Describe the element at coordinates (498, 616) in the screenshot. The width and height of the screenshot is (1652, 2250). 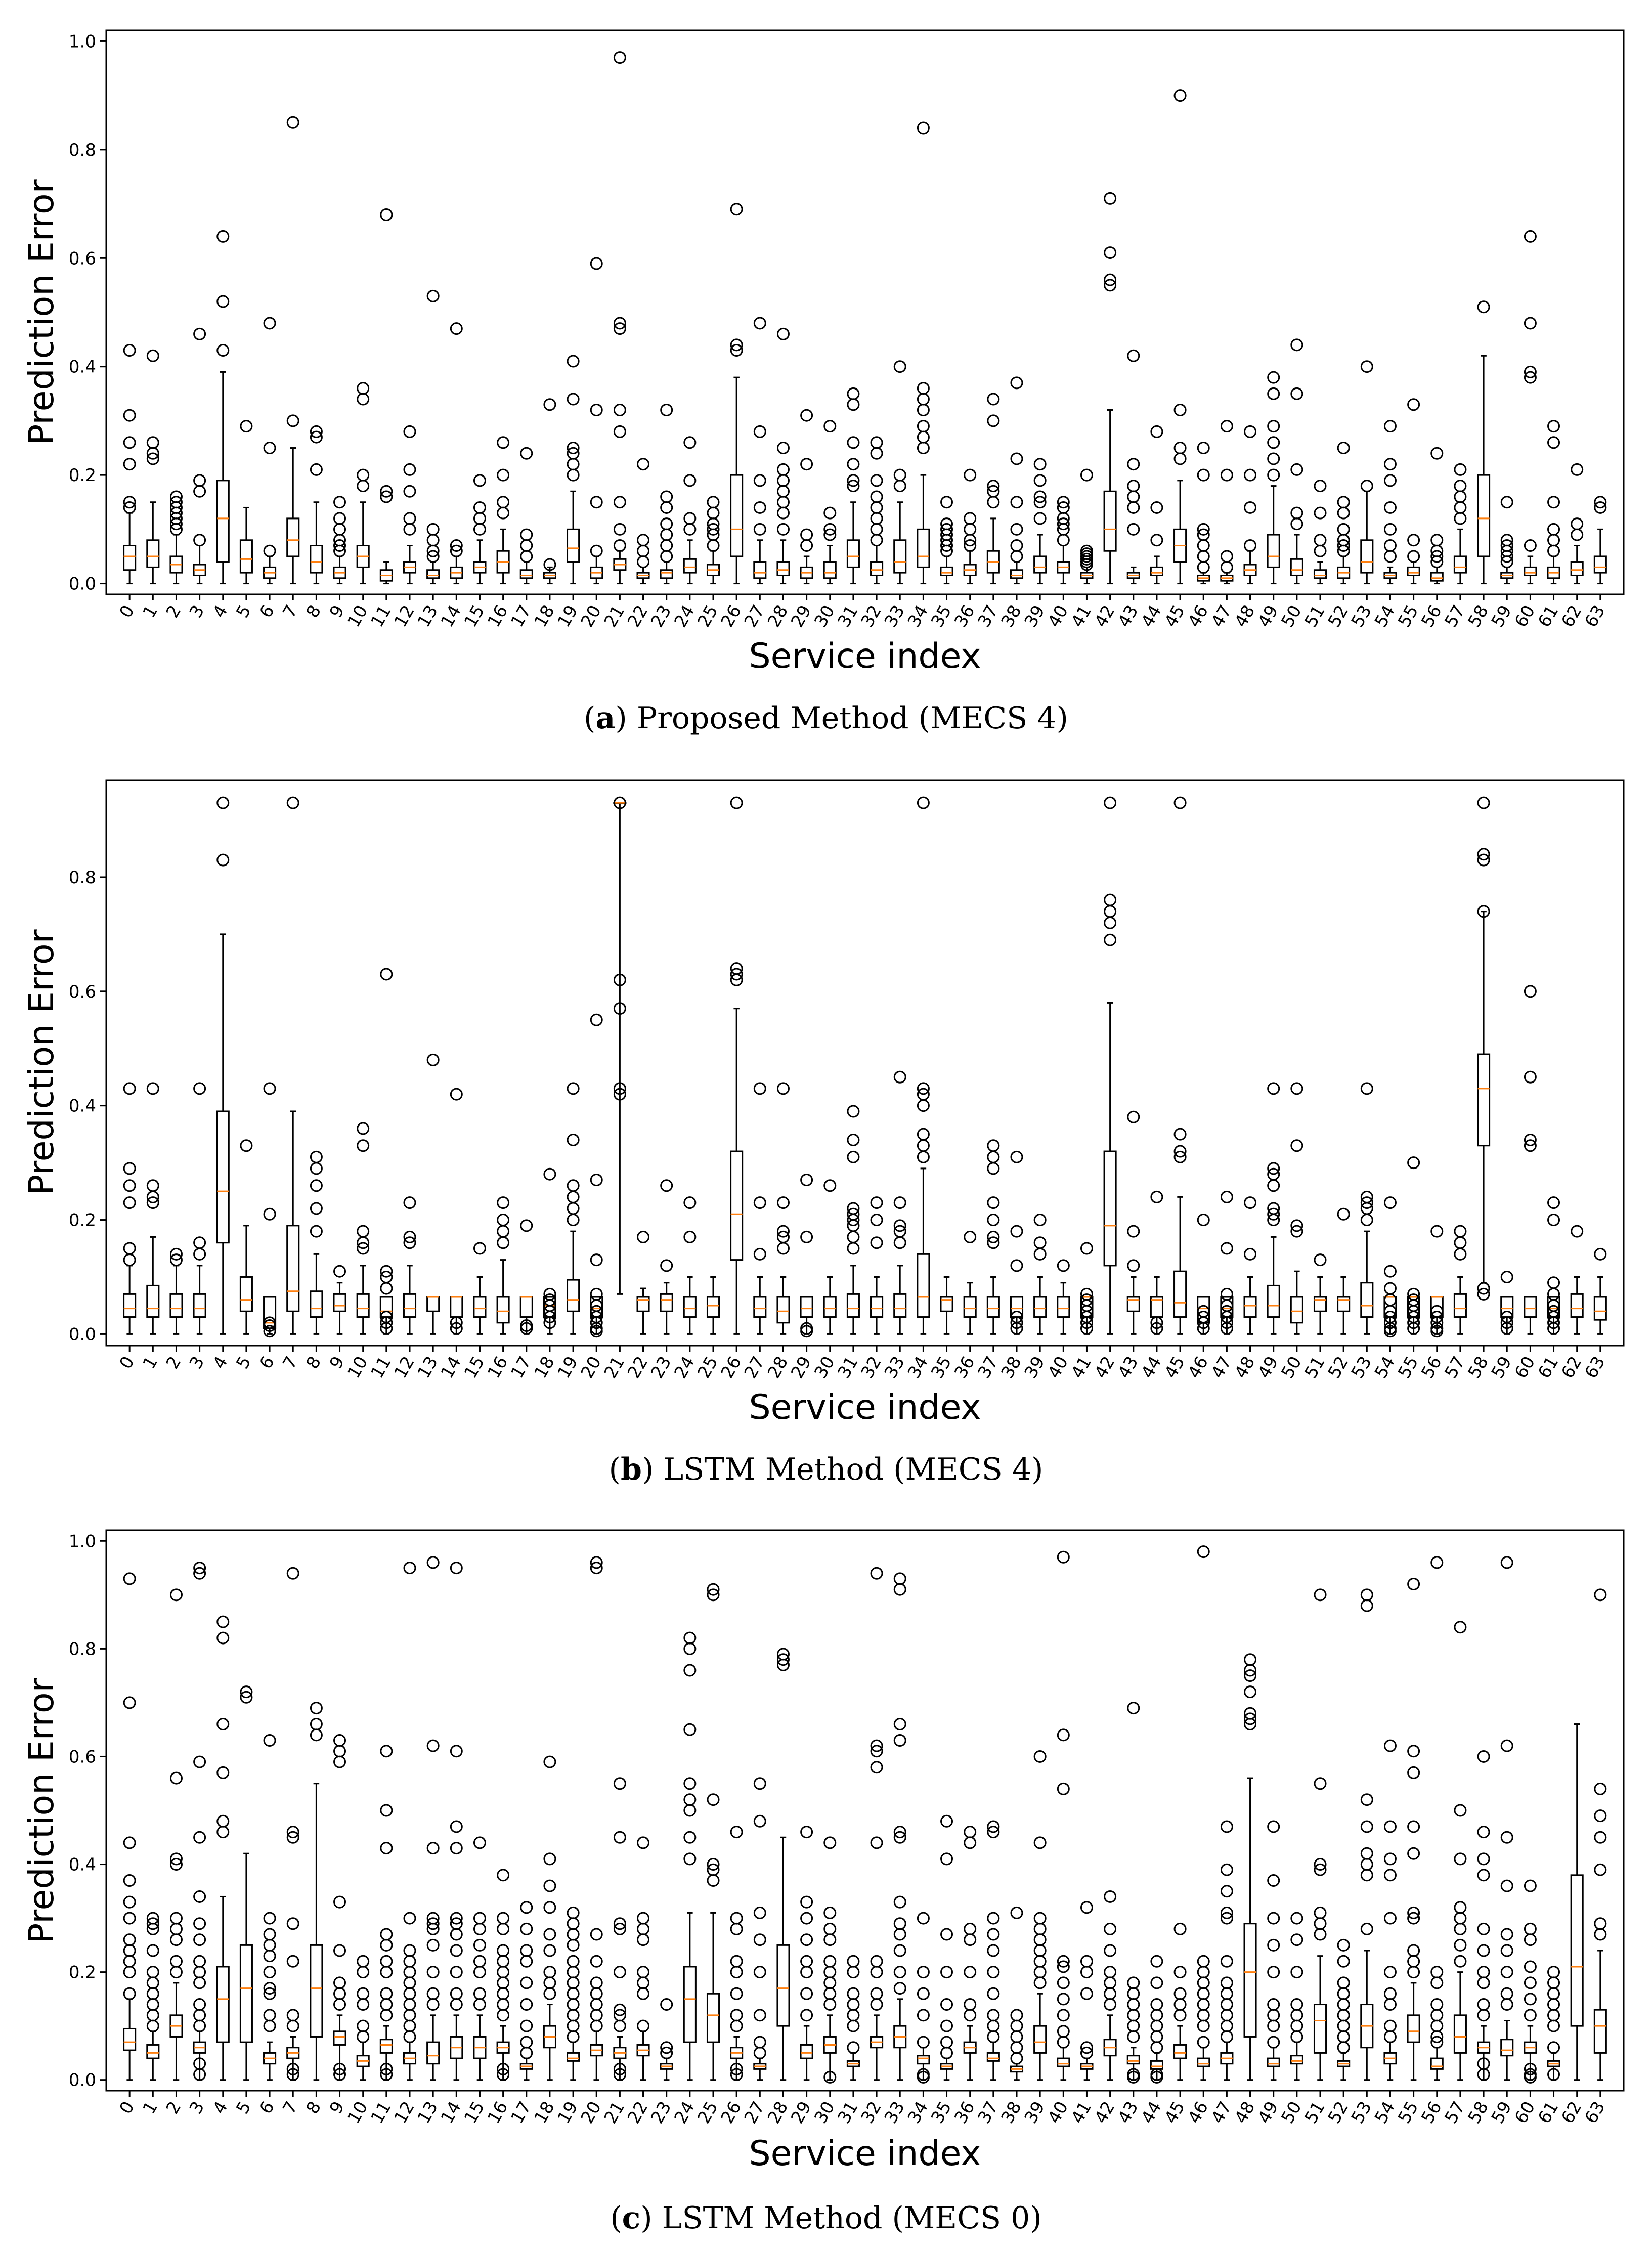
I see `panel-a-xtick-label: 16` at that location.